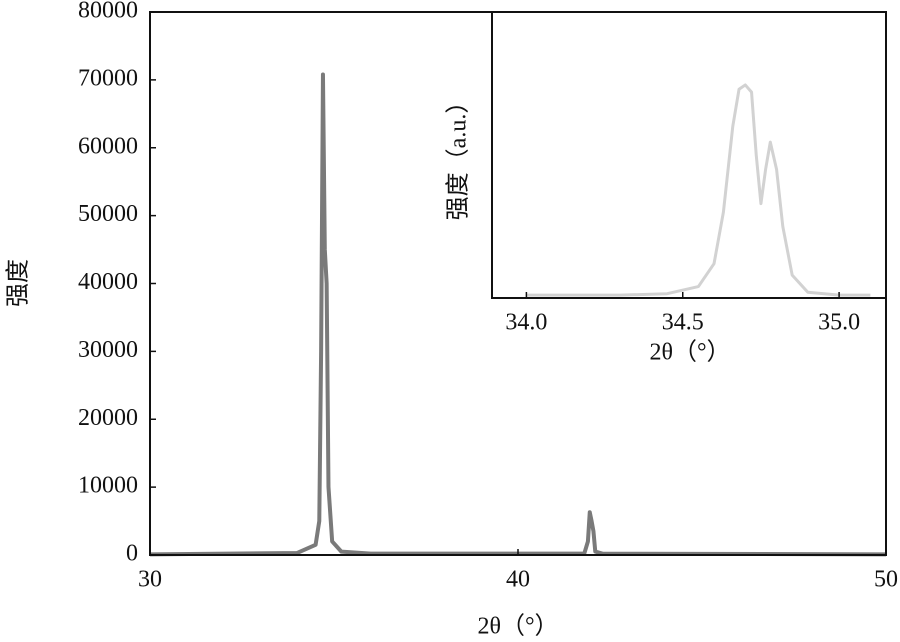 The width and height of the screenshot is (900, 642). What do you see at coordinates (108, 78) in the screenshot?
I see `y-tick-label: 70000` at bounding box center [108, 78].